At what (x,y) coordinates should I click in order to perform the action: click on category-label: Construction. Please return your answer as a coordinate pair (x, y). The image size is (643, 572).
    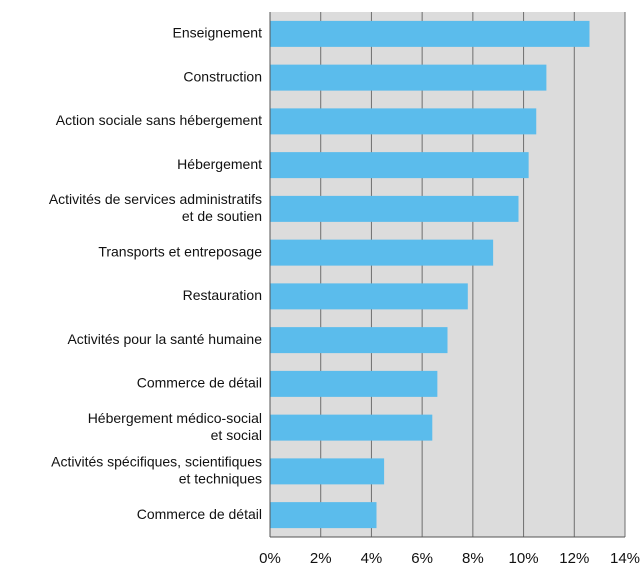
    Looking at the image, I should click on (222, 76).